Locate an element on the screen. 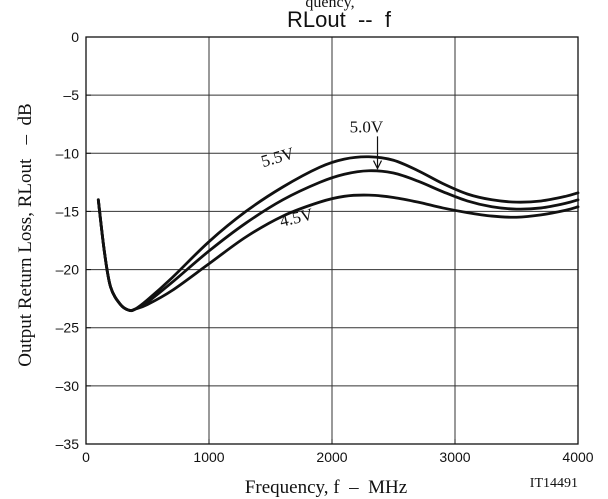 The width and height of the screenshot is (608, 499). x-tick-label: 3000 is located at coordinates (454, 457).